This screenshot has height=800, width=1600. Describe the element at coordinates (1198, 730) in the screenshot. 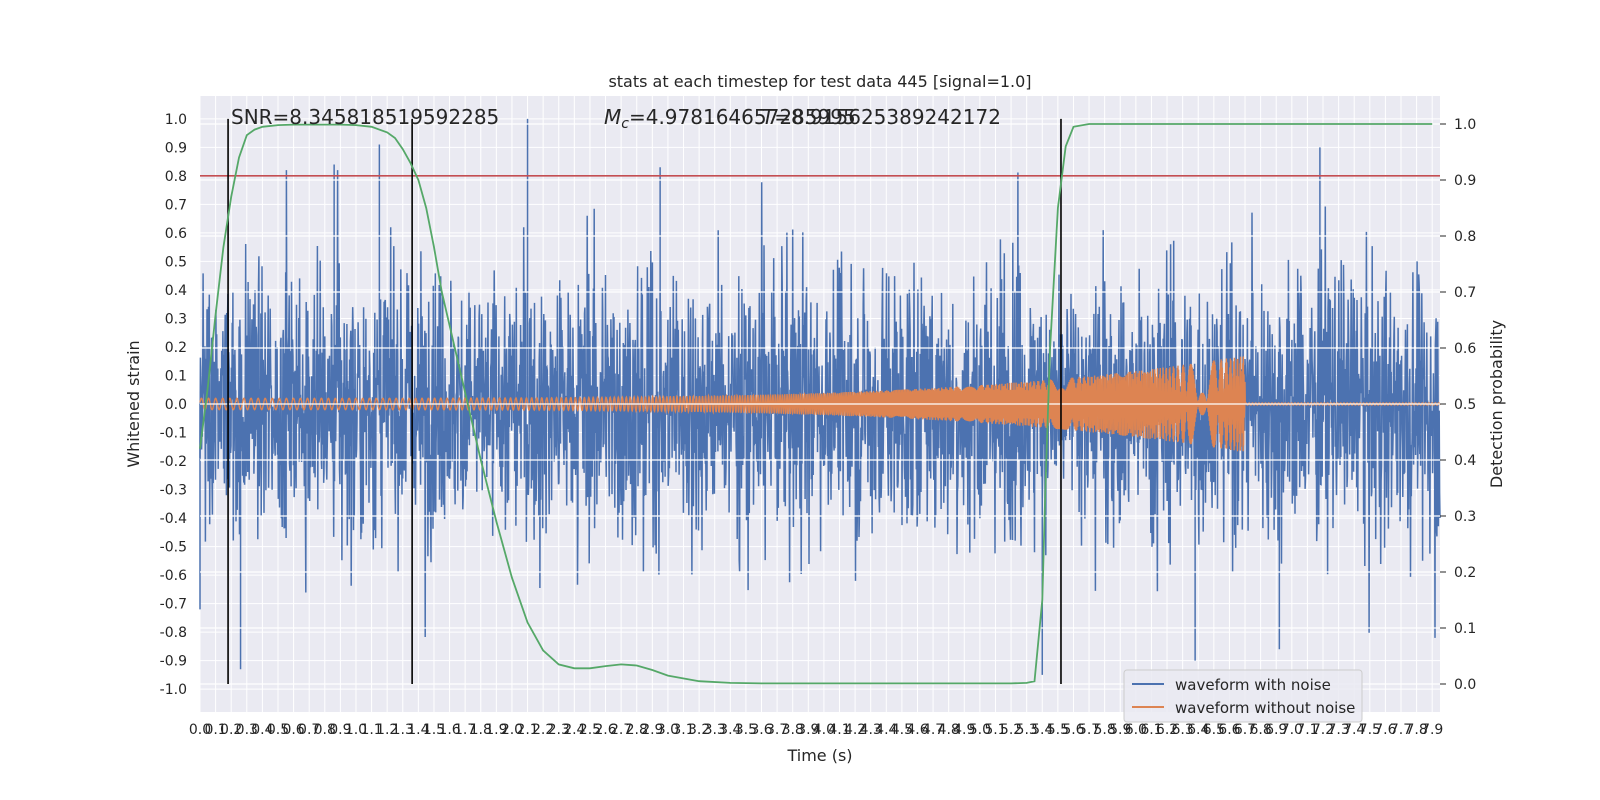

I see `x-tick-label: 6.4` at that location.